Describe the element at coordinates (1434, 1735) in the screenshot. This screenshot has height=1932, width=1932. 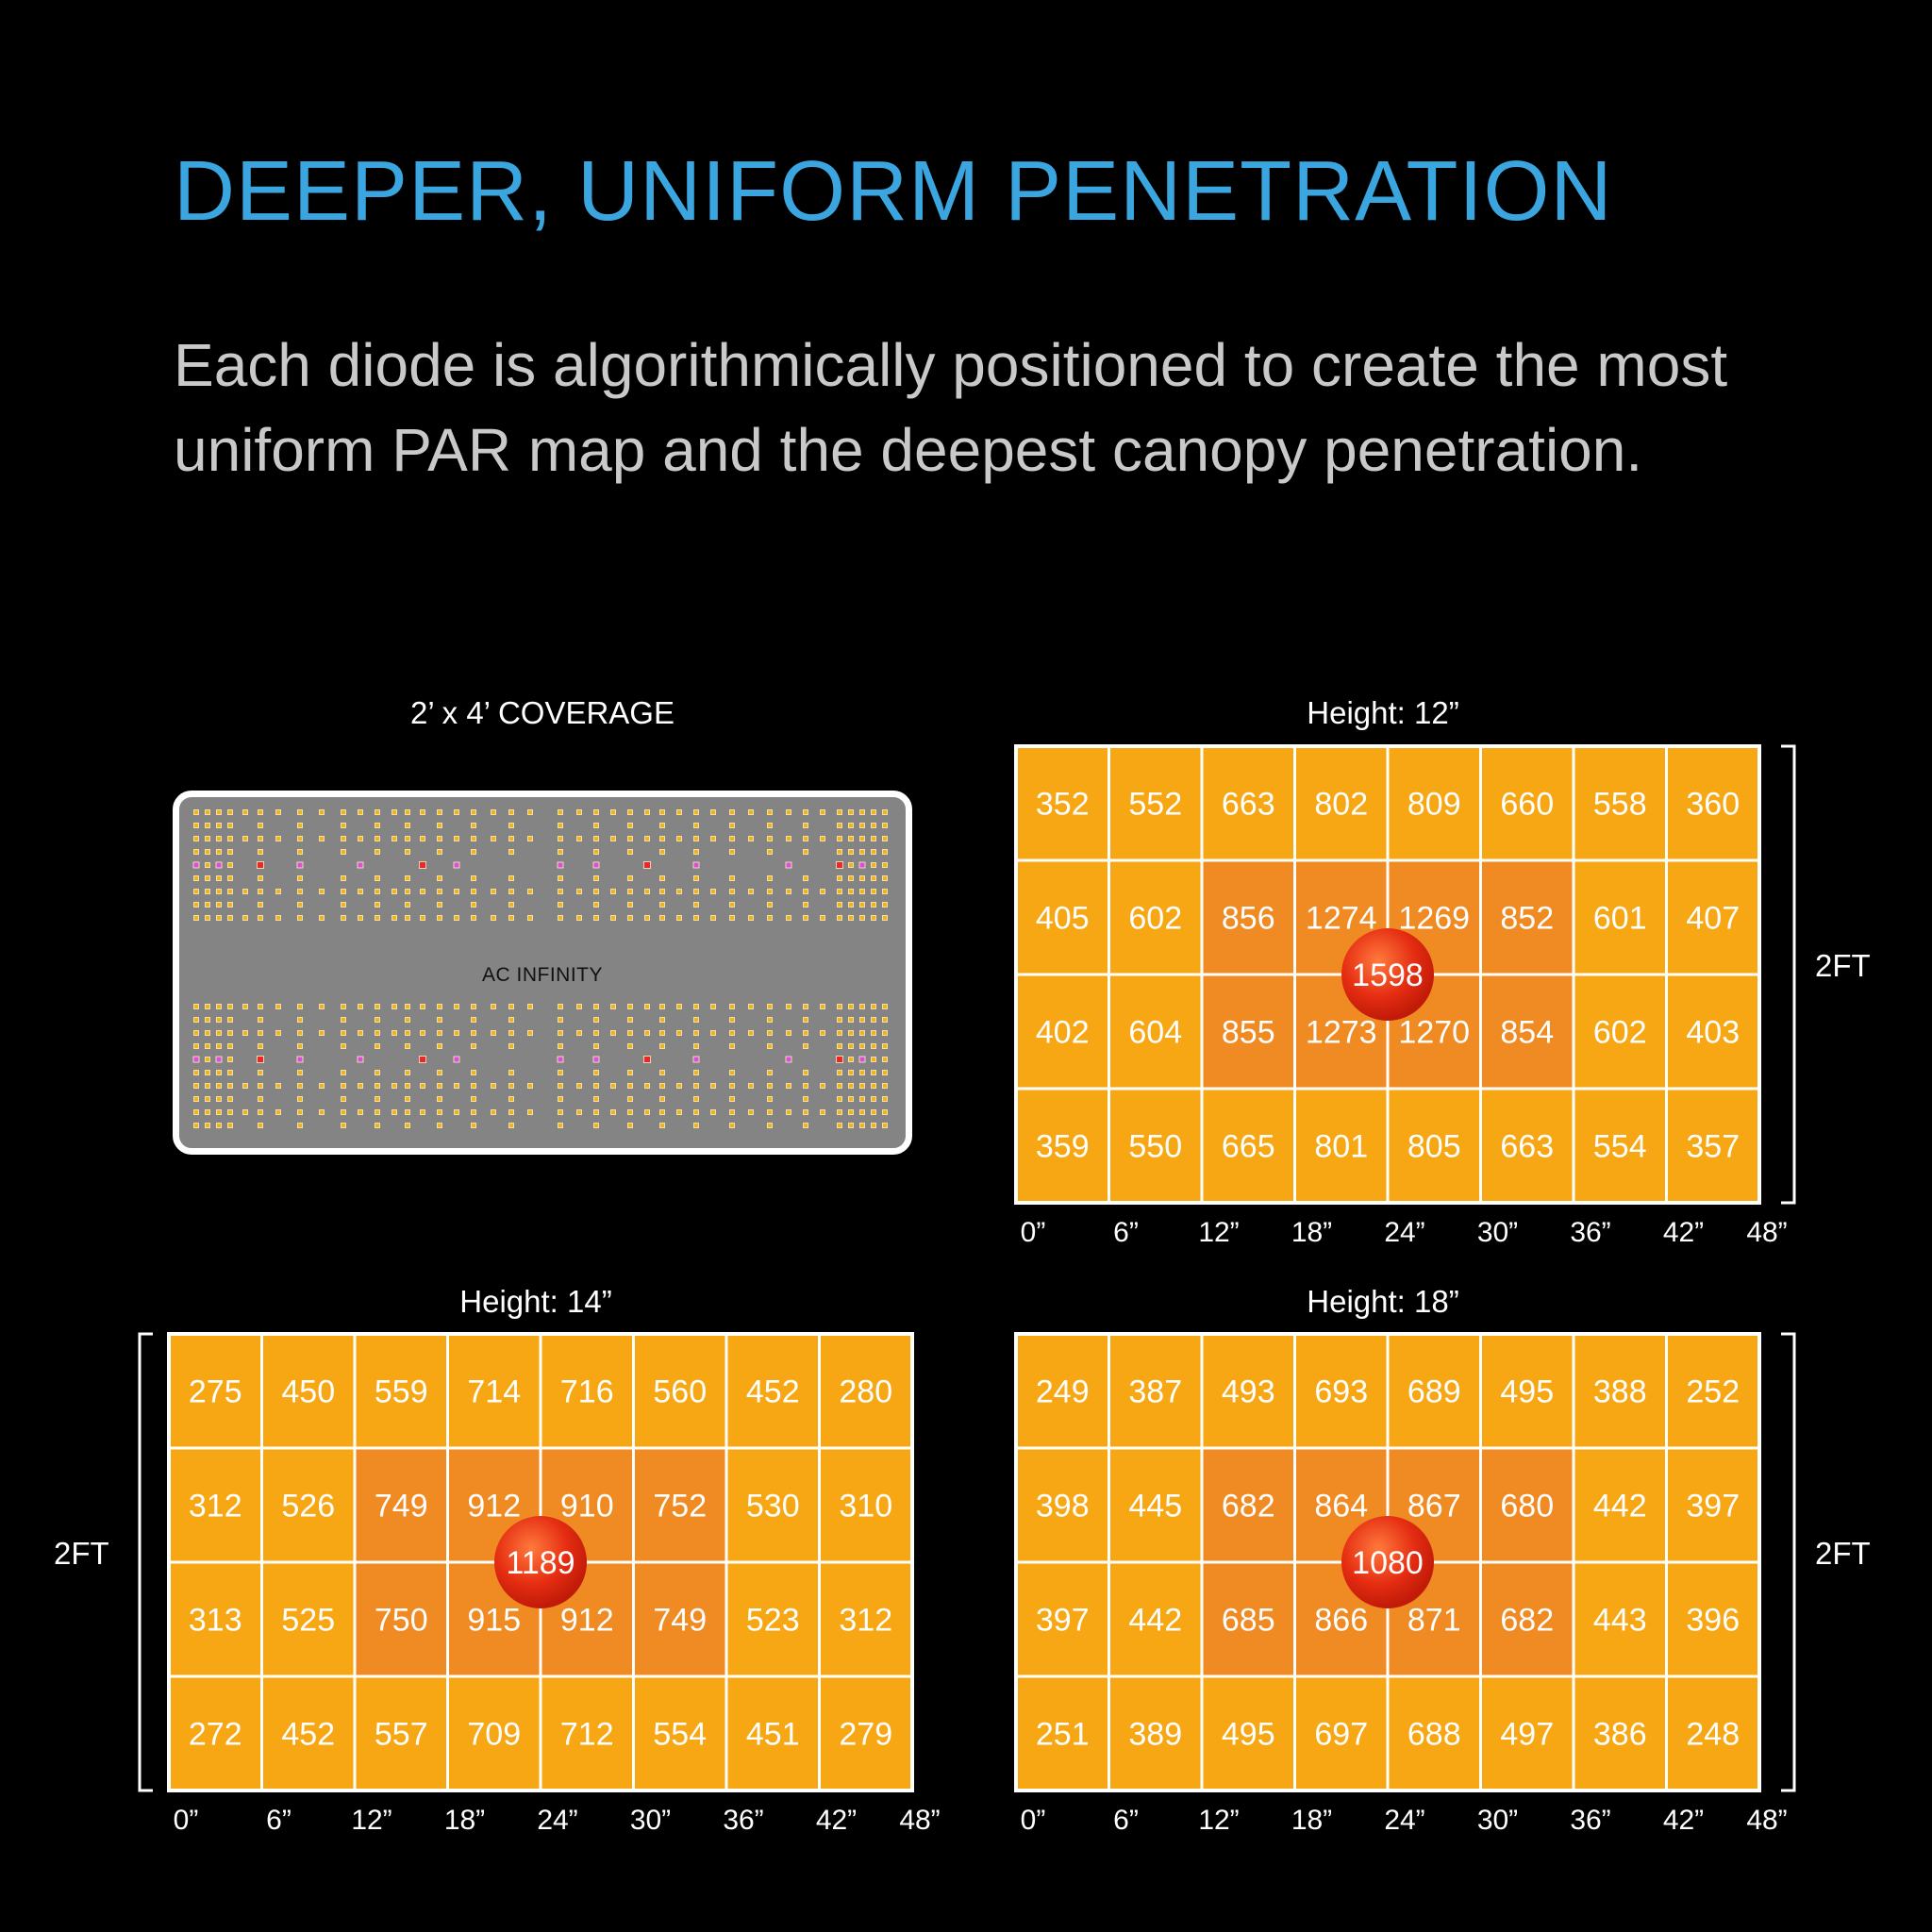
I see `par-value: 688` at that location.